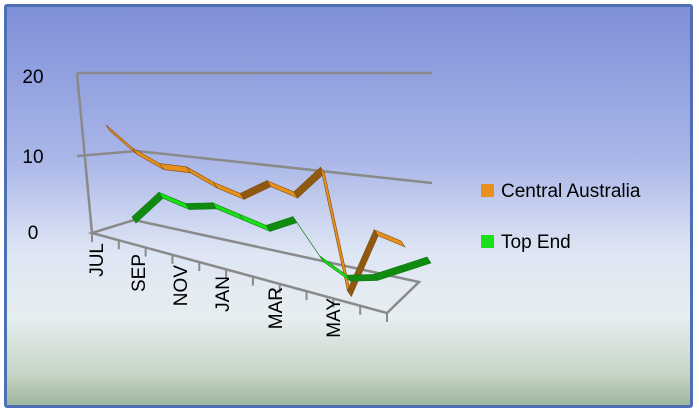 The image size is (699, 414). Describe the element at coordinates (571, 191) in the screenshot. I see `legend-label: Central Australia` at that location.